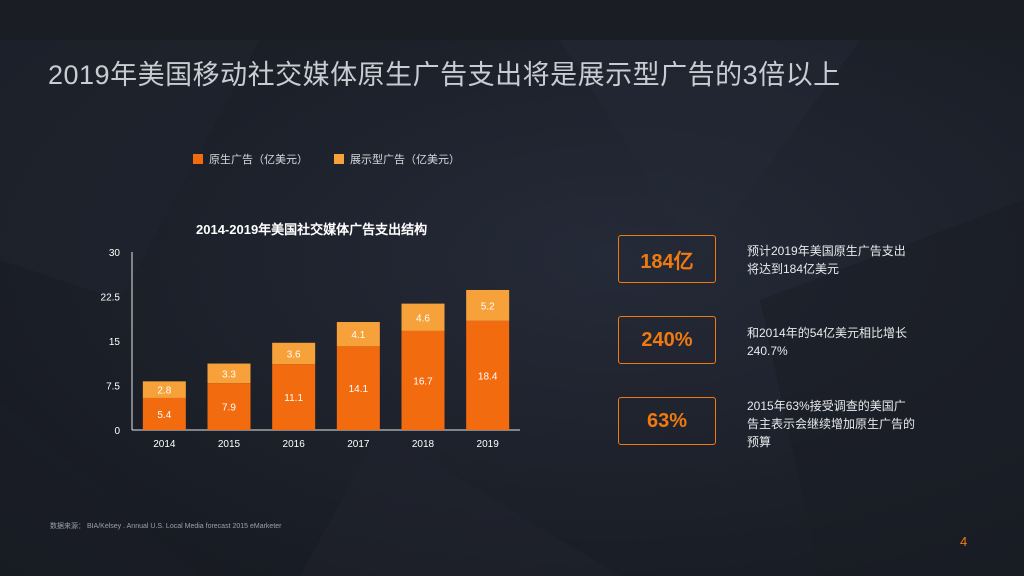 The width and height of the screenshot is (1024, 576). What do you see at coordinates (115, 253) in the screenshot?
I see `y-tick-label: 30` at bounding box center [115, 253].